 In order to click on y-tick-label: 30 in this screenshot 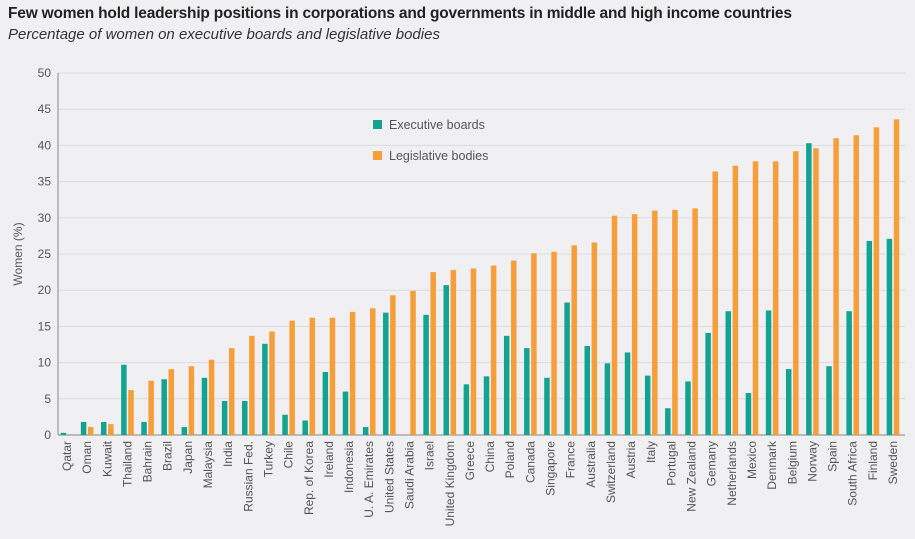, I will do `click(45, 218)`.